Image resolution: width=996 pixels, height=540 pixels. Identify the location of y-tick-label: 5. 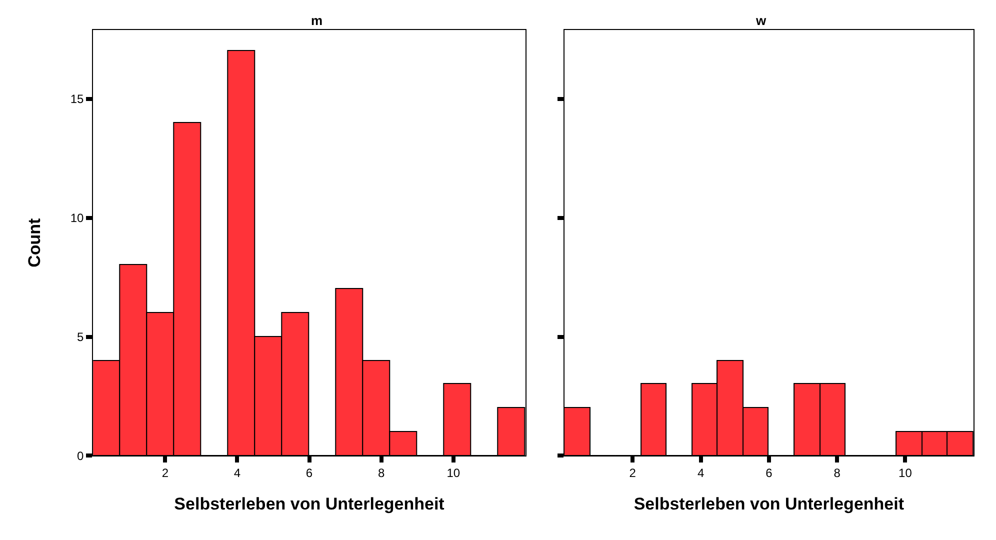
(80, 337).